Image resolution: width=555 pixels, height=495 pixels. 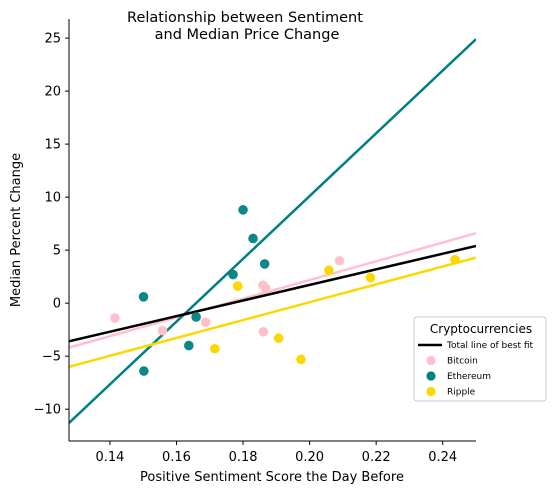 I want to click on ripple-legend-marker, so click(x=431, y=391).